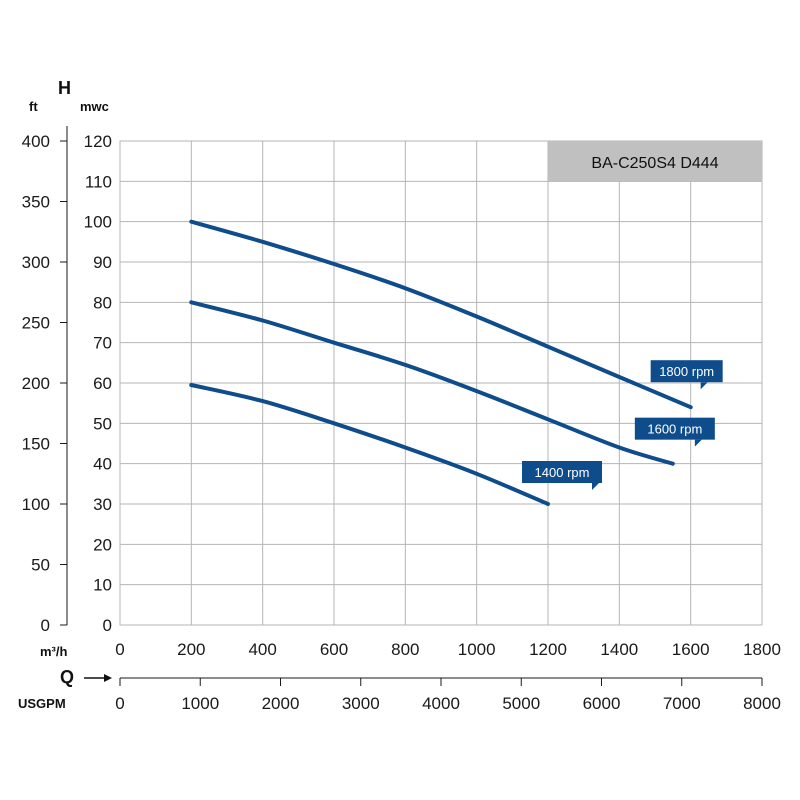  I want to click on series-label-1400-rpm: 1400 rpm, so click(562, 475).